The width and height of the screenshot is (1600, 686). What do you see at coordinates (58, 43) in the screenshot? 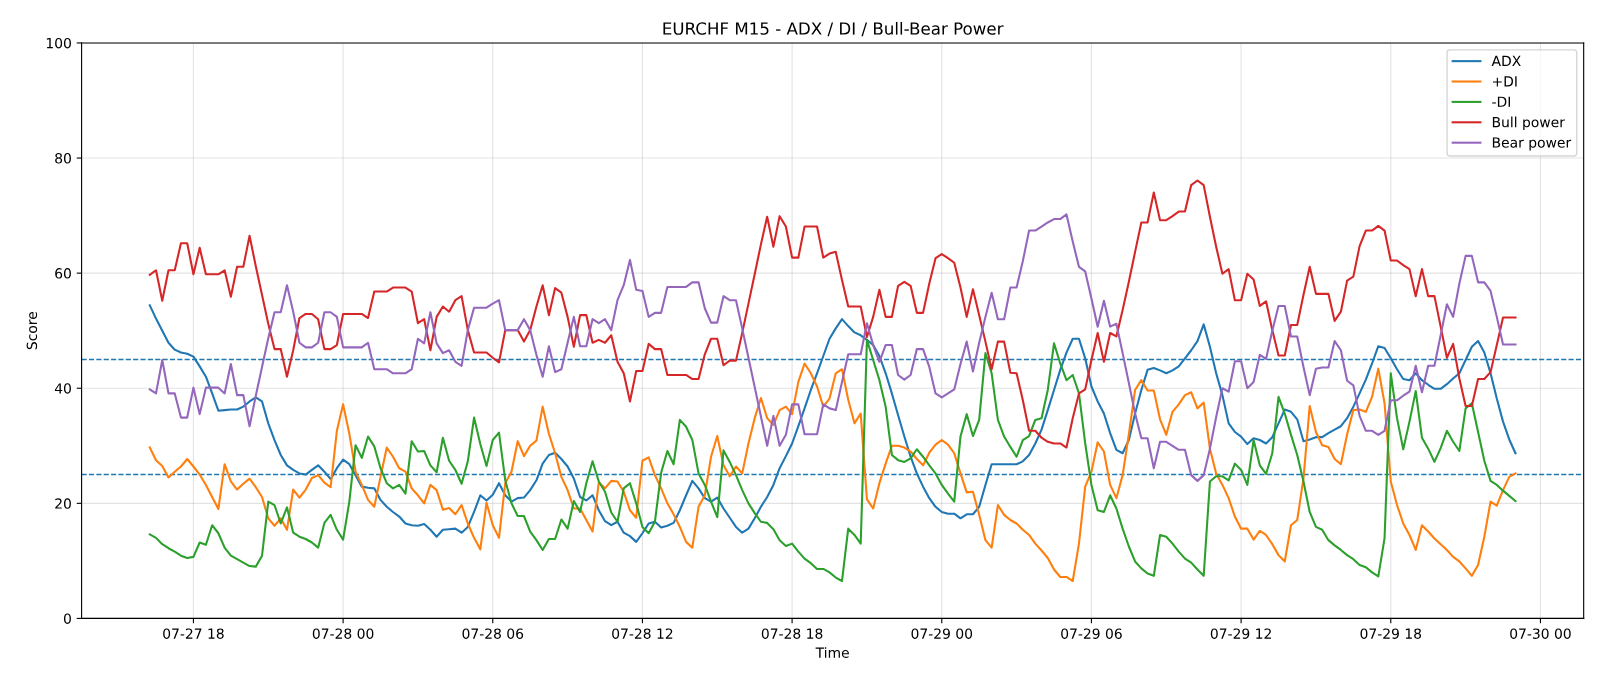
I see `y-tick-label: 100` at bounding box center [58, 43].